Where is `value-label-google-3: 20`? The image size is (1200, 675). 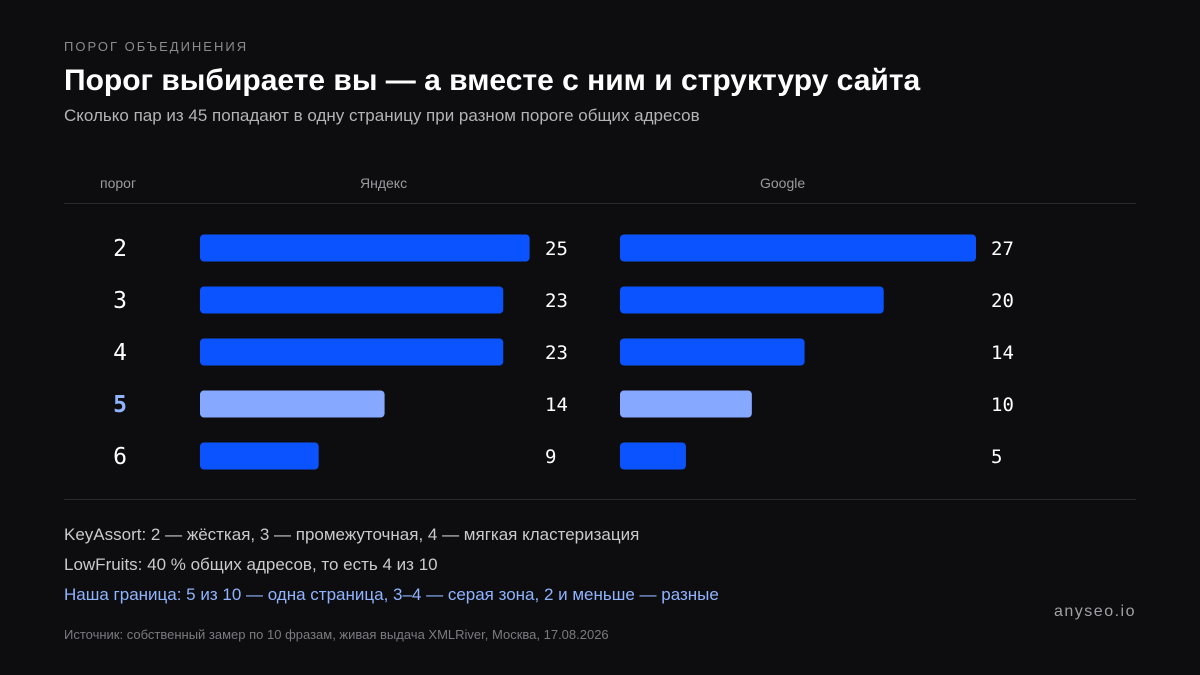
value-label-google-3: 20 is located at coordinates (1002, 301).